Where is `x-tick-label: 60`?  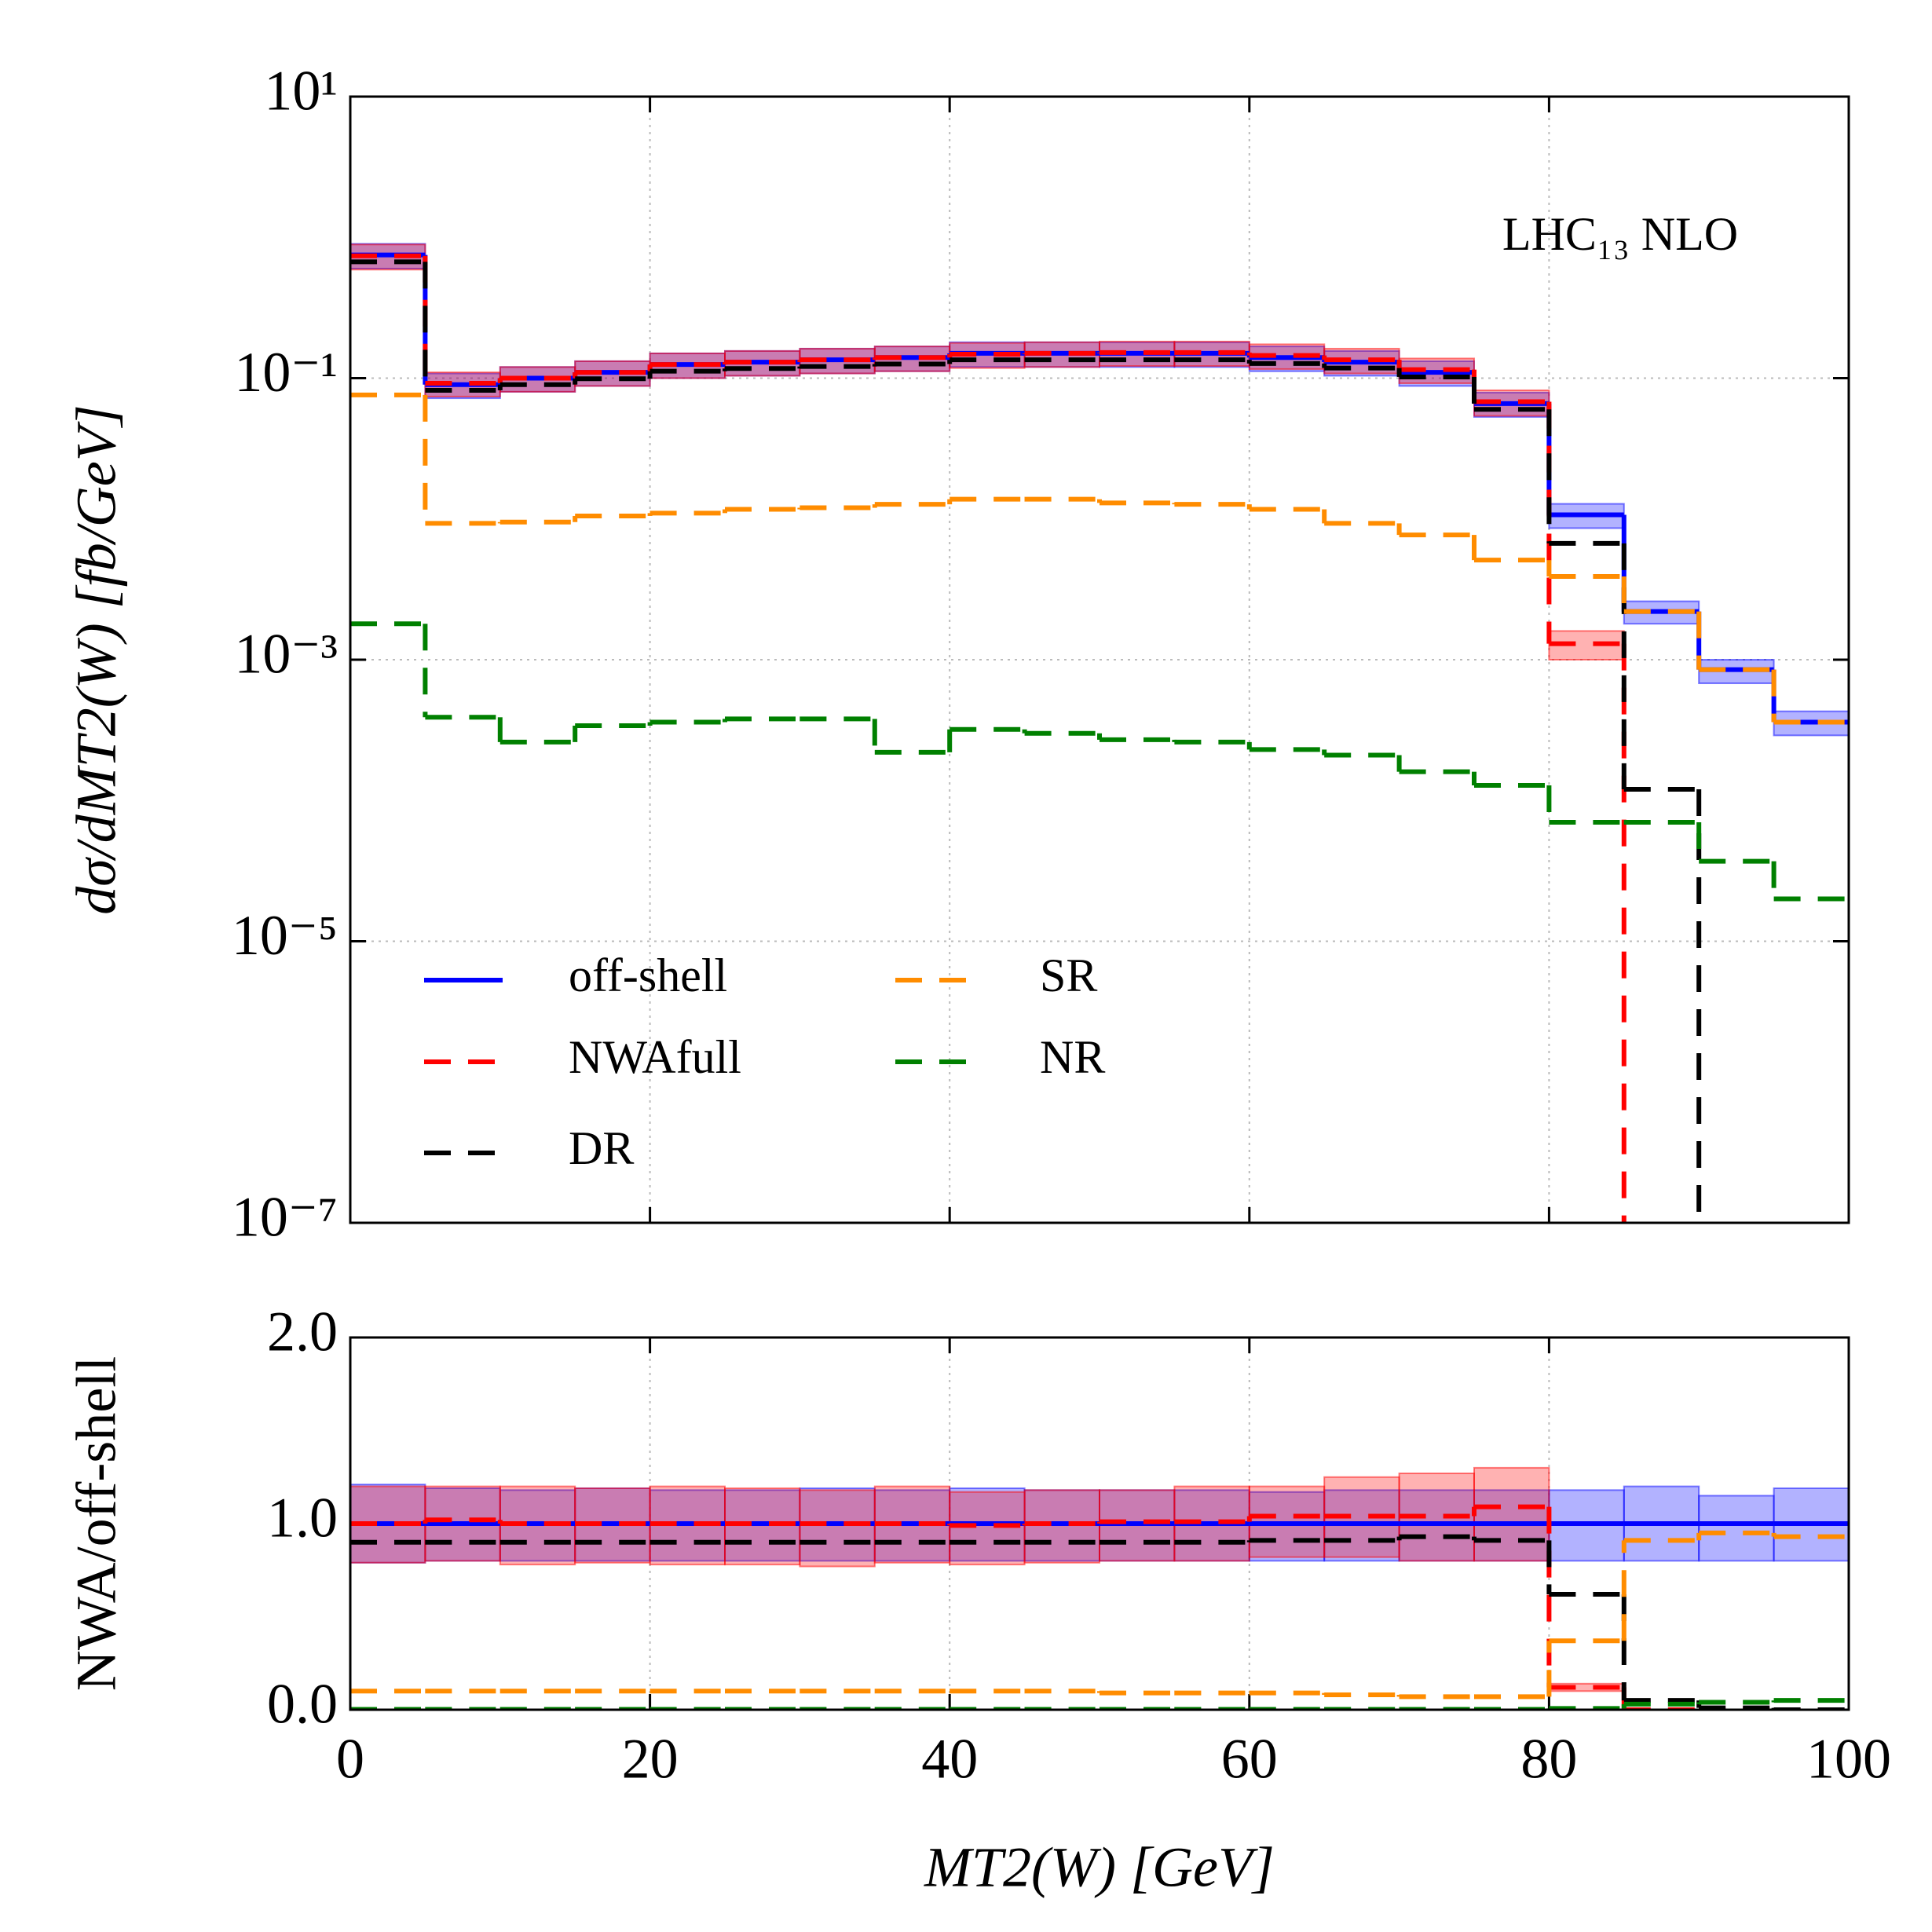 x-tick-label: 60 is located at coordinates (1249, 1760).